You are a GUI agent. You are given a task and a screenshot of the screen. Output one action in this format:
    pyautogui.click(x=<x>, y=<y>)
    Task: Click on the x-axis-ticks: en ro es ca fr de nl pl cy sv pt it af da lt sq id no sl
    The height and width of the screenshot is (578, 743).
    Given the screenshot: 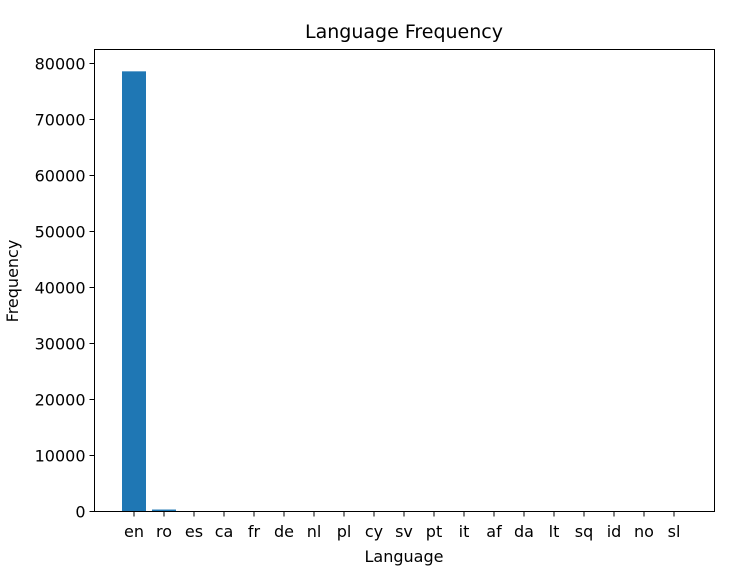 What is the action you would take?
    pyautogui.click(x=402, y=526)
    